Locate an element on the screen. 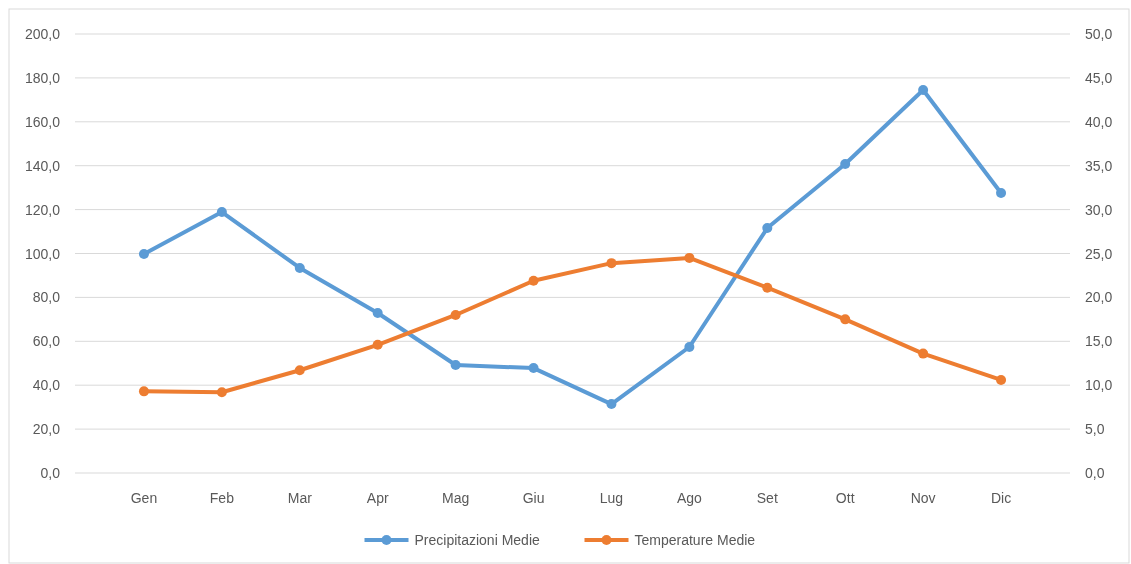  x-tick-label: Apr is located at coordinates (377, 498).